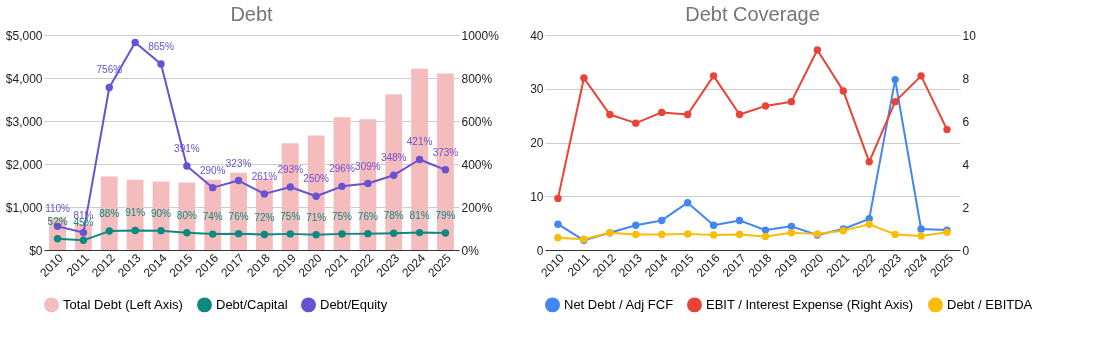 The width and height of the screenshot is (1119, 359). Describe the element at coordinates (393, 158) in the screenshot. I see `data-label: 348%` at that location.